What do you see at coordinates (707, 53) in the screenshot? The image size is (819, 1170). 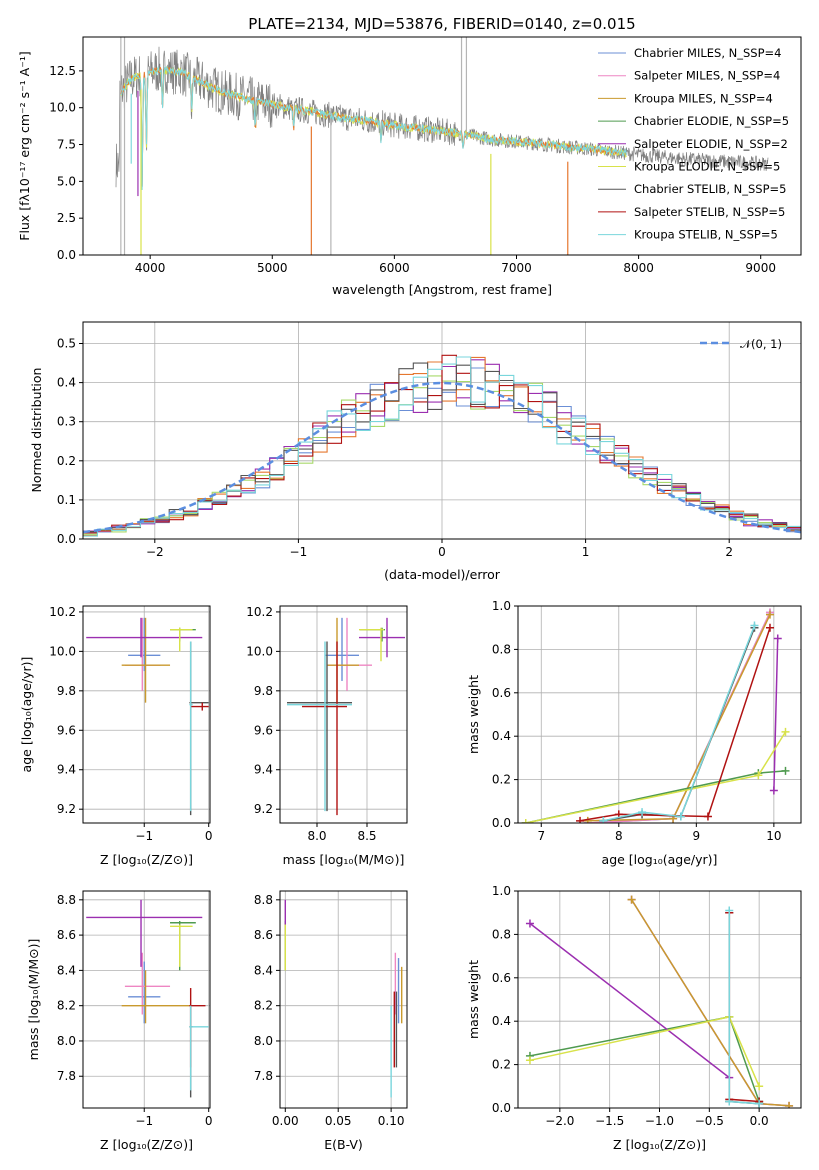 I see `legend-label-chabrier-miles: Chabrier MILES, N_SSP=4` at bounding box center [707, 53].